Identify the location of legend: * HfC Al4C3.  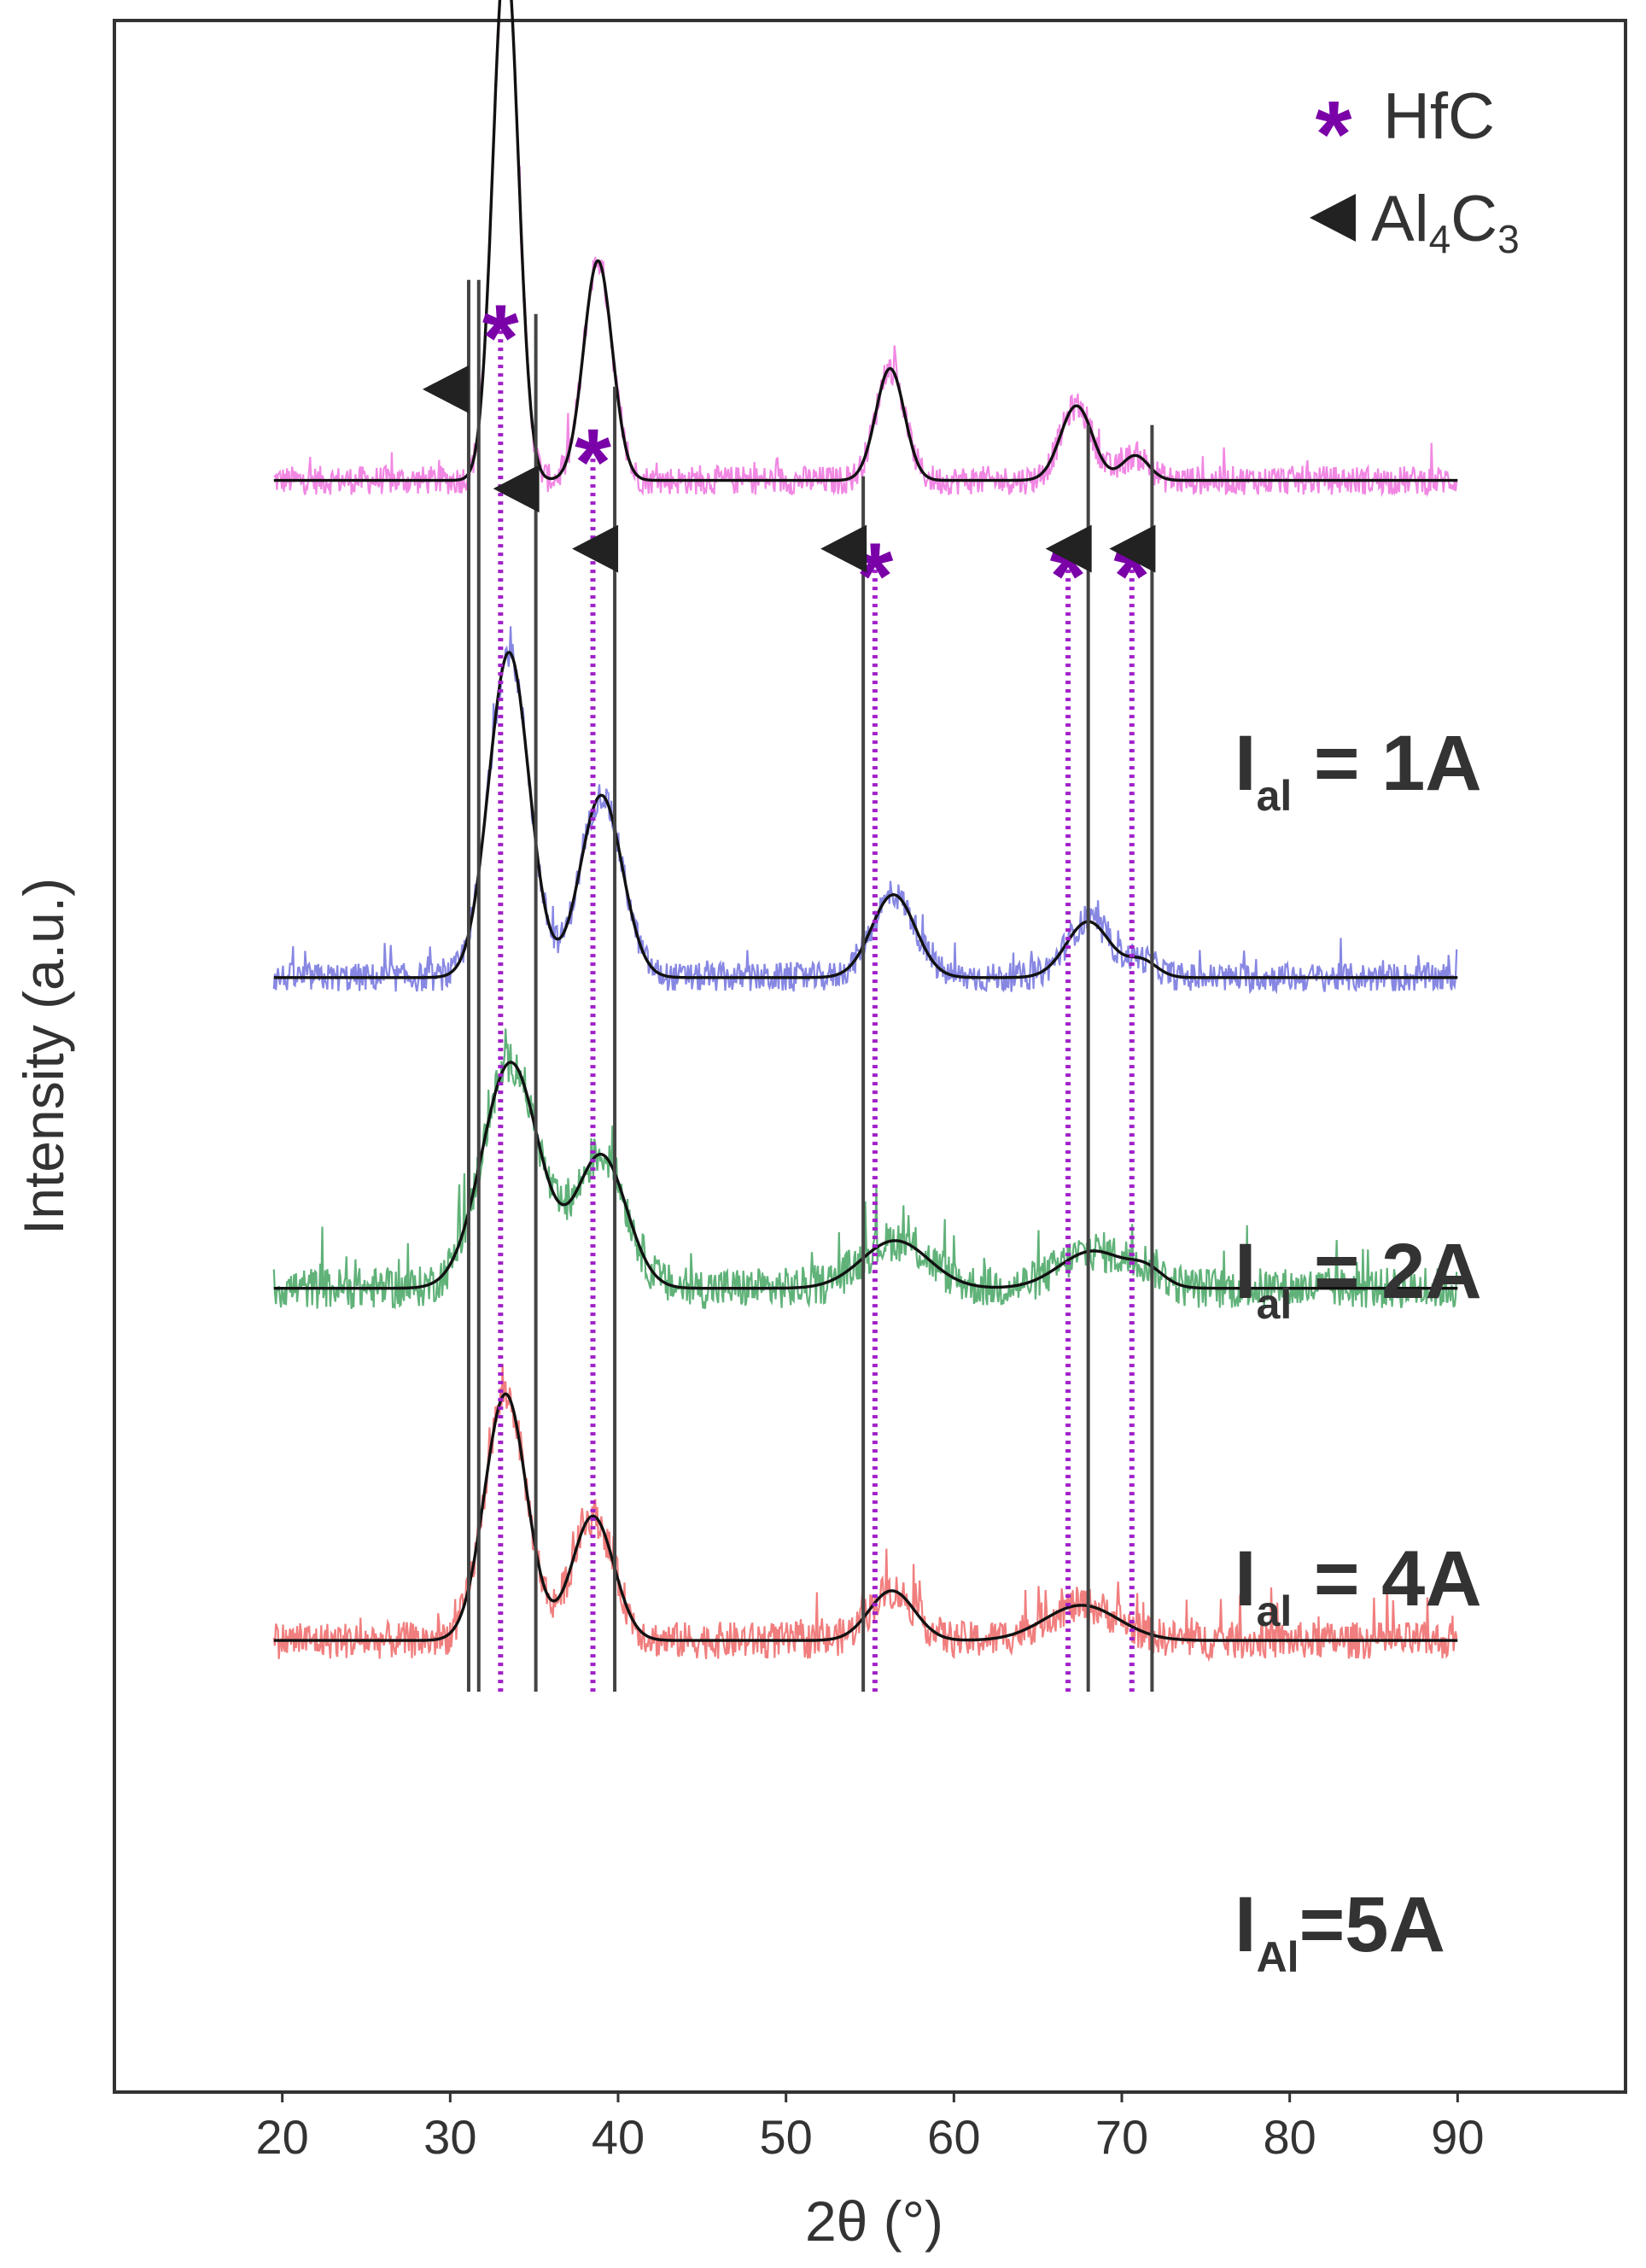
(1415, 170).